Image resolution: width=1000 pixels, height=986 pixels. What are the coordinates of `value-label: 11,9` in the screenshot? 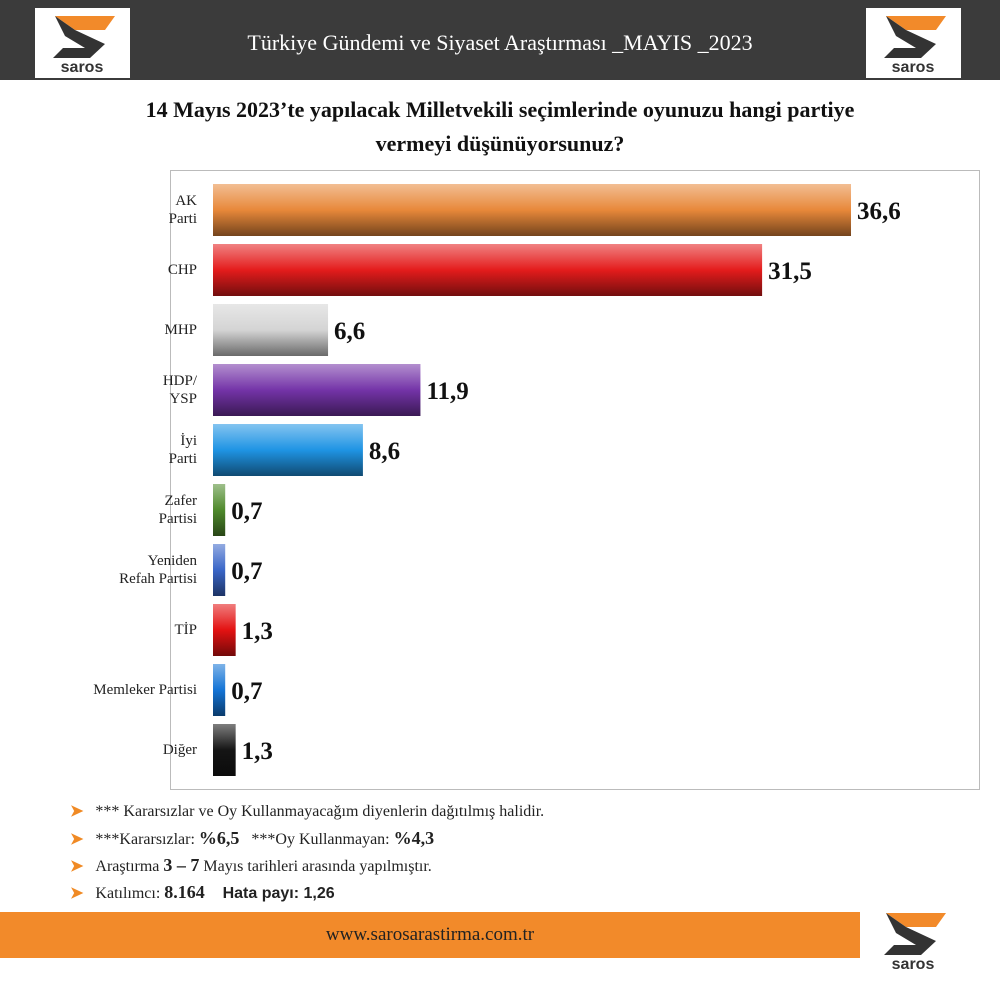 It's located at (447, 391).